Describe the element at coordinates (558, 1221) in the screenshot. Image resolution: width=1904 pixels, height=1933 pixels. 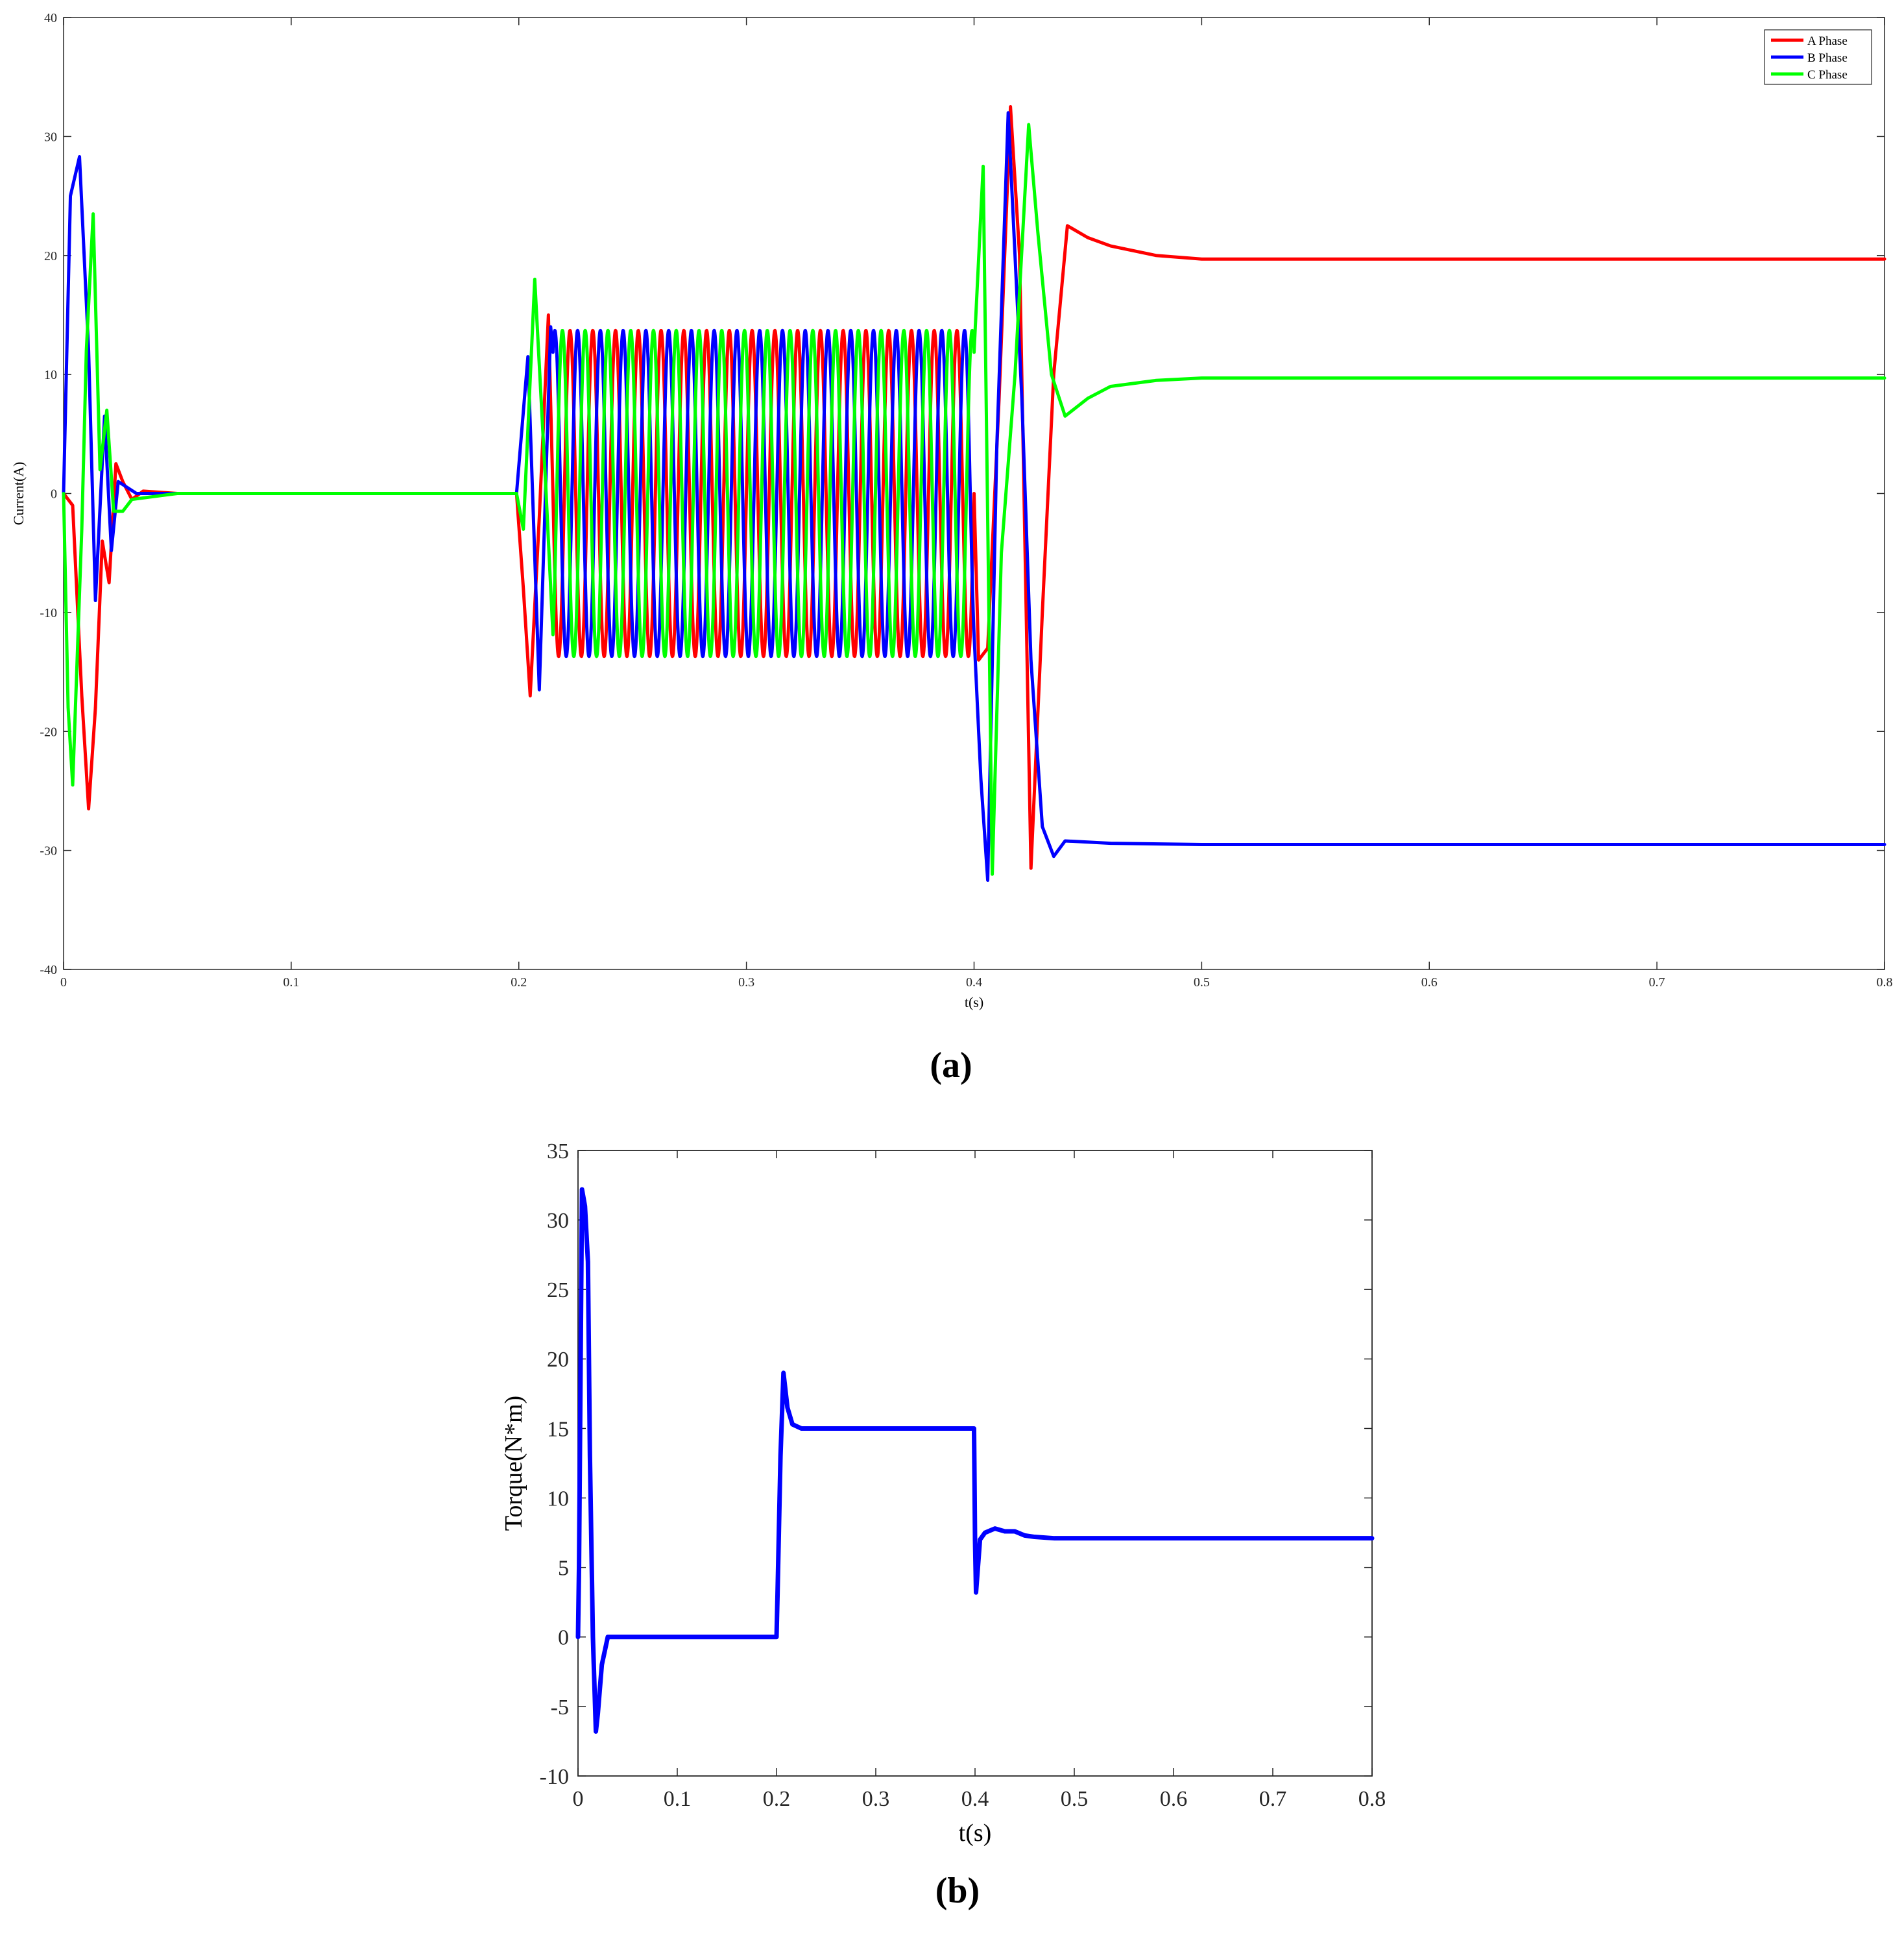
I see `panel-b-y-tick-label: 30` at that location.